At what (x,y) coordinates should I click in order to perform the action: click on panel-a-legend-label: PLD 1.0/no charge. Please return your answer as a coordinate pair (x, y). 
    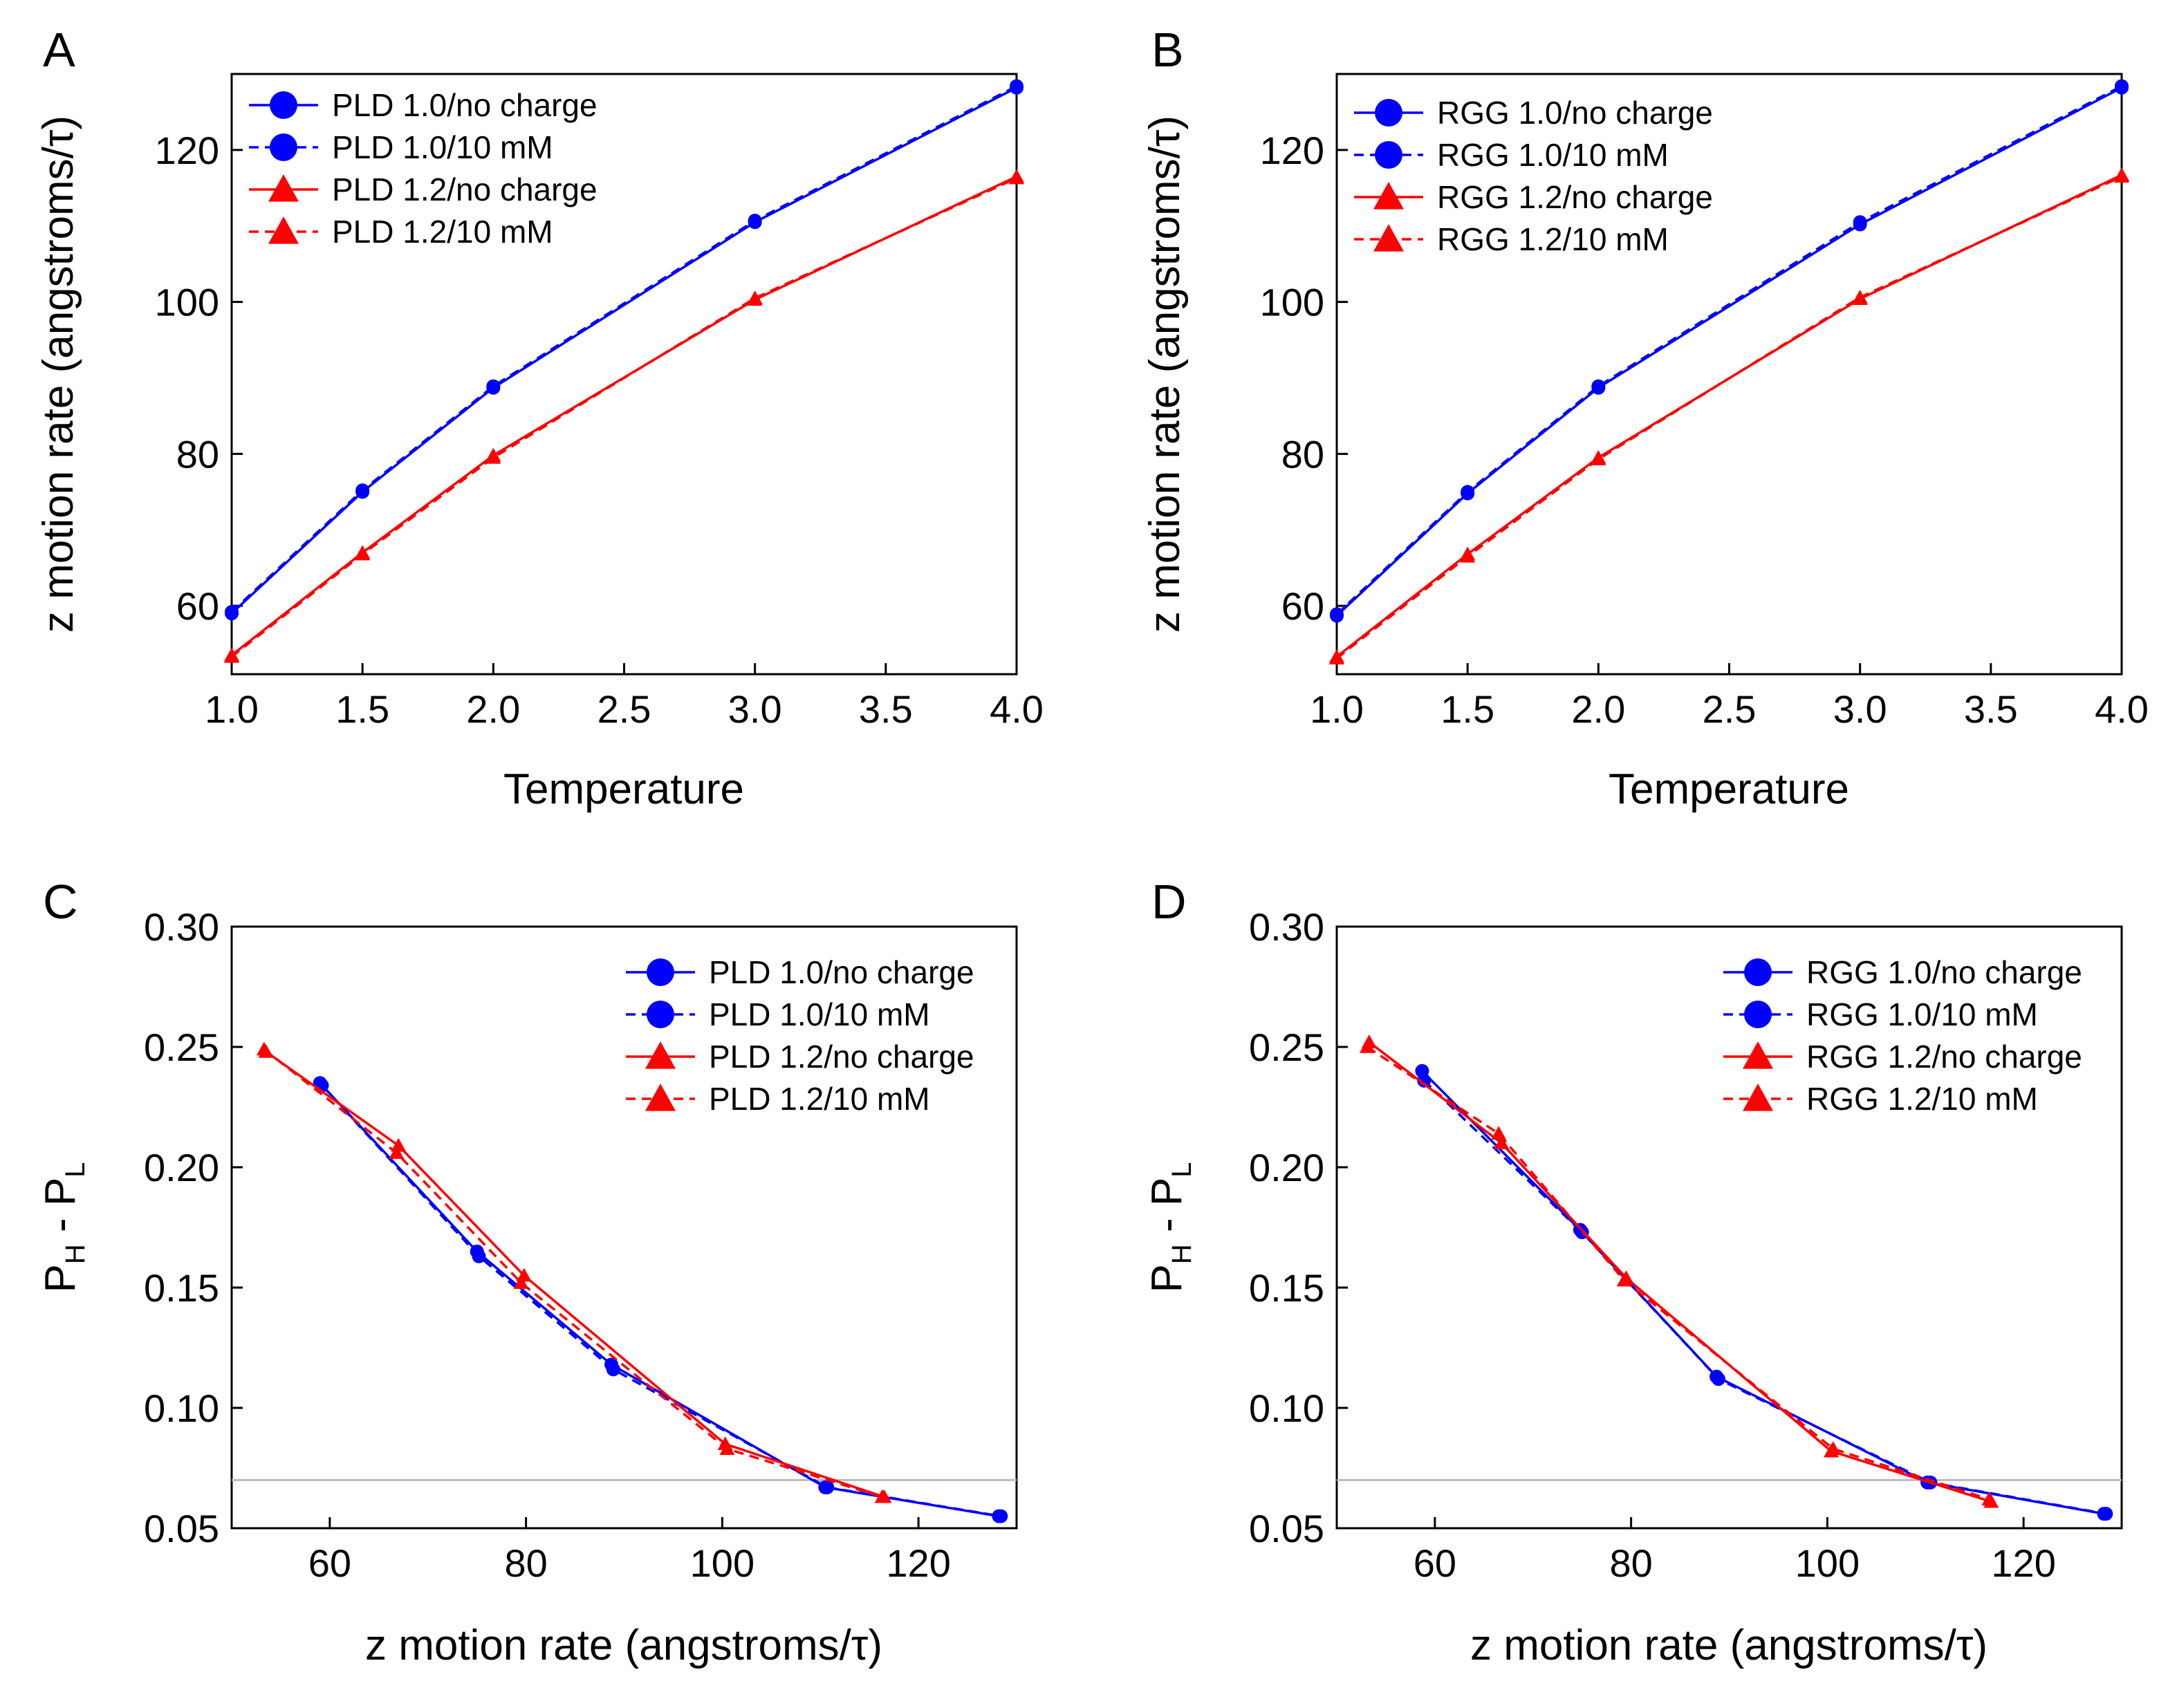
    Looking at the image, I should click on (464, 105).